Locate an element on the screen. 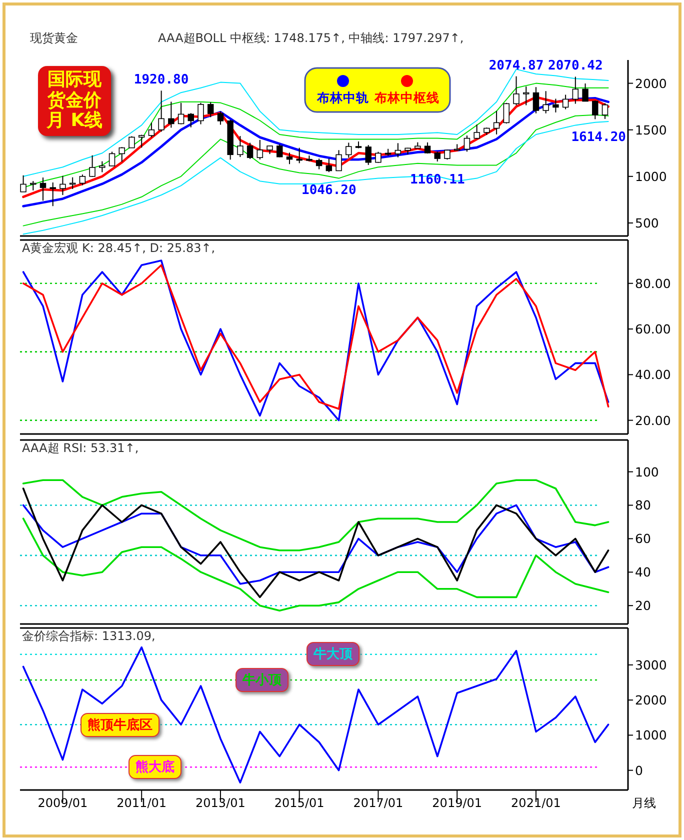  y-tick-label: 80.00 is located at coordinates (653, 283).